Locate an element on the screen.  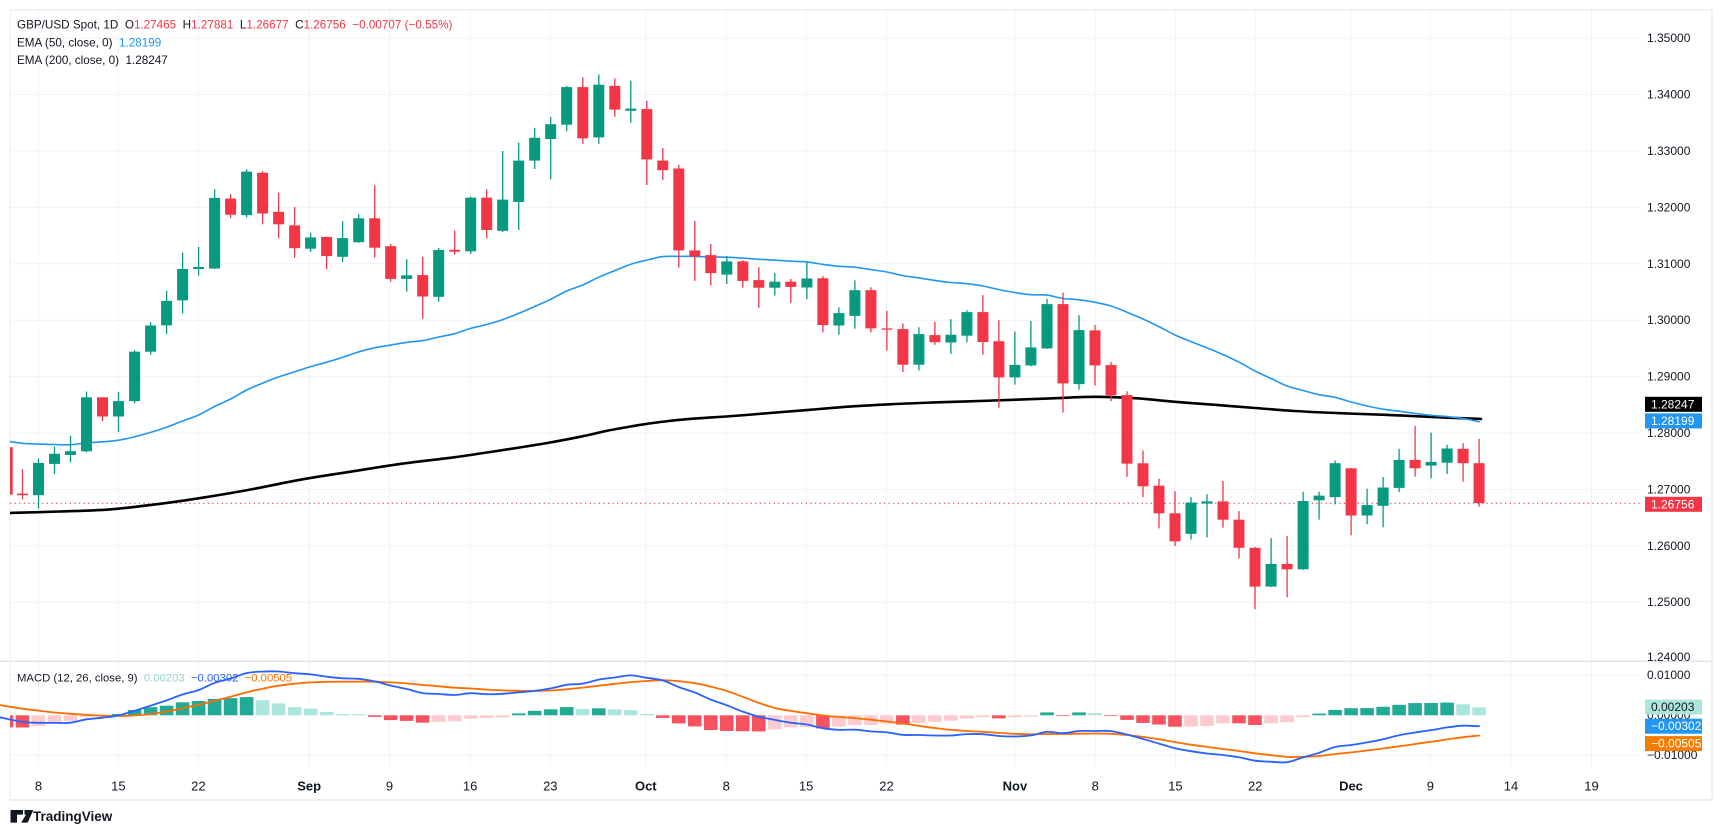
svg-text: Dec is located at coordinates (1351, 786).